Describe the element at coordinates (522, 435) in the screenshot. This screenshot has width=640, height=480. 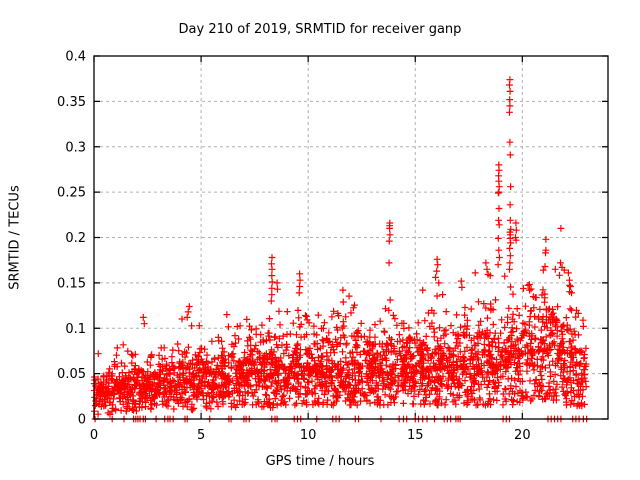
I see `x-tick-label: 20` at that location.